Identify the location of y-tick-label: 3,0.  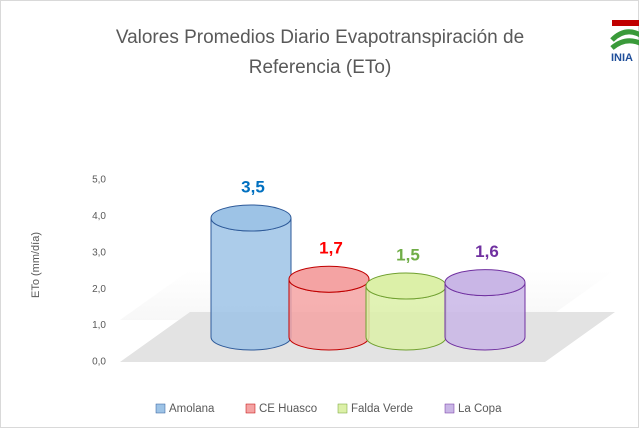
(99, 252).